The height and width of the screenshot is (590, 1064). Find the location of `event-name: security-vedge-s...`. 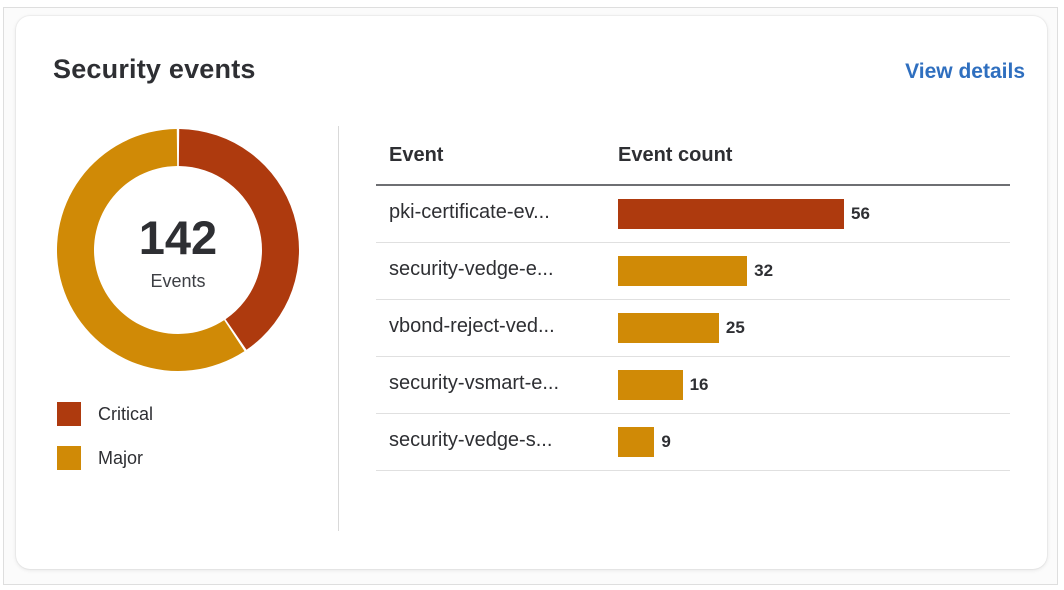

event-name: security-vedge-s... is located at coordinates (471, 440).